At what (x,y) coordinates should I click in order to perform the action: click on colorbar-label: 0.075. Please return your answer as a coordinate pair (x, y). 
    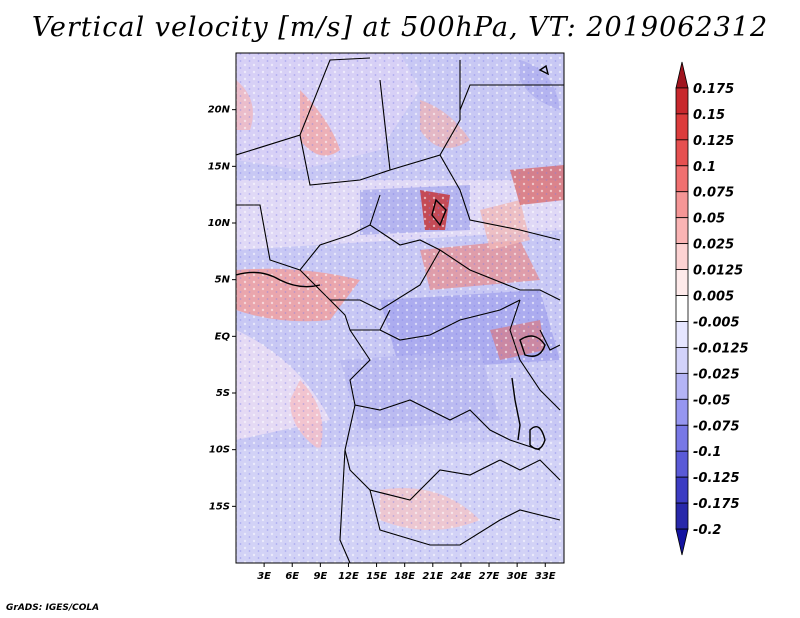
    Looking at the image, I should click on (713, 193).